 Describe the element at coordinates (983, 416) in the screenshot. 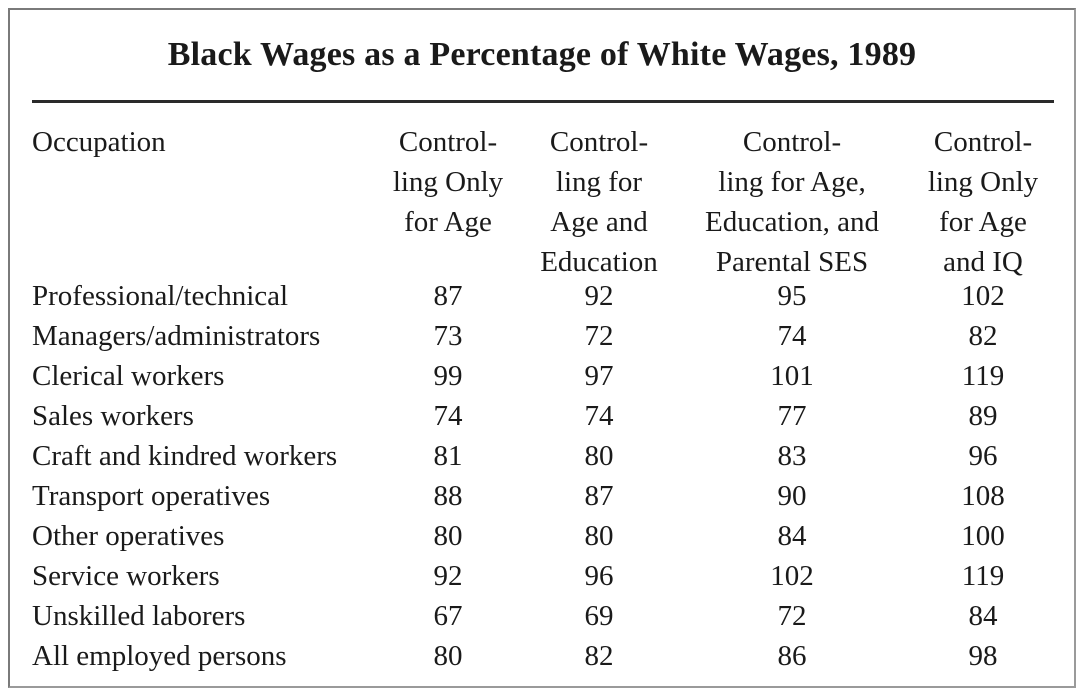

I see `value-cell: 89` at that location.